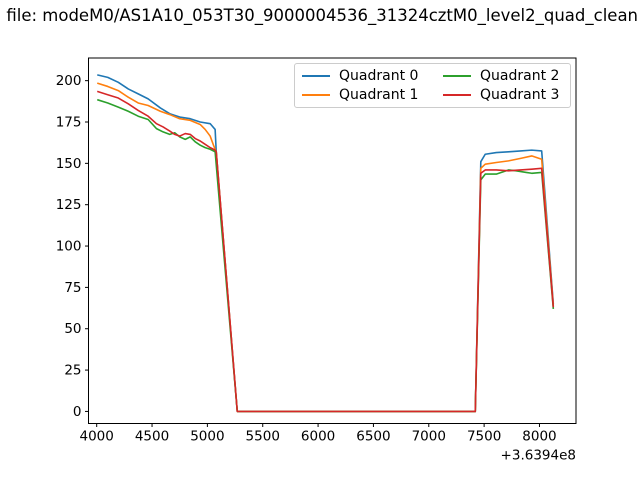  Describe the element at coordinates (69, 164) in the screenshot. I see `y-tick-label: 150` at that location.